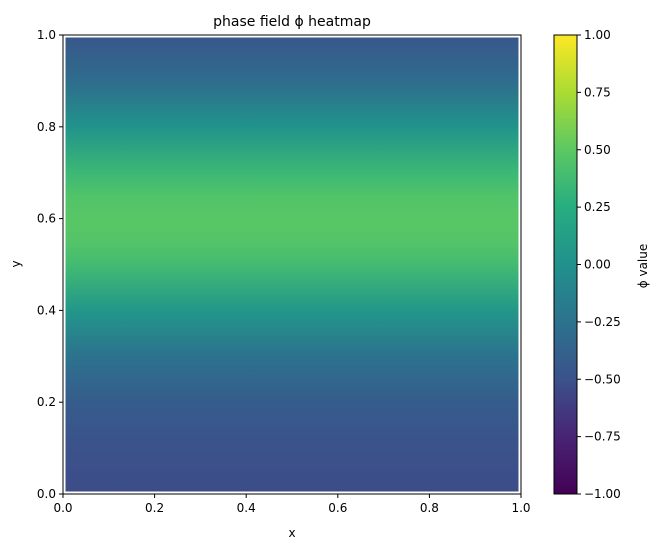 Image resolution: width=663 pixels, height=553 pixels. I want to click on colorbar-ticks: −1.00 −0.75 −0.50 −0.25 0.00 0.25 0.50 0.75 1.00, so click(599, 264).